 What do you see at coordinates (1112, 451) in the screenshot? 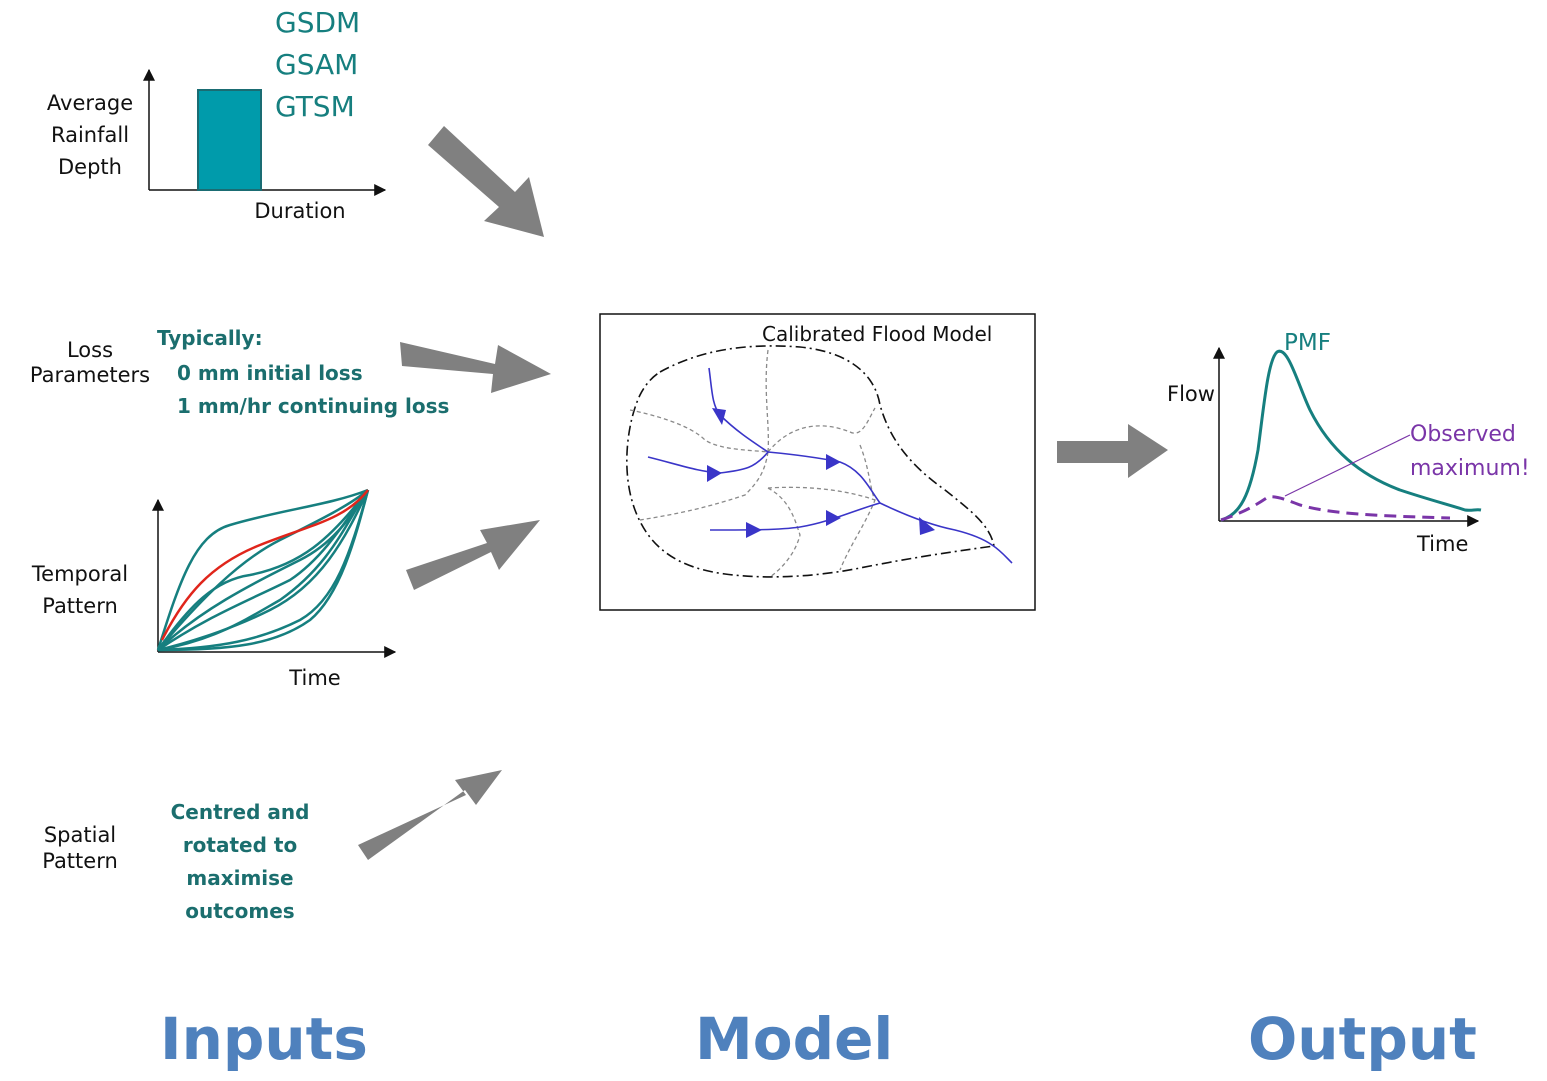
I see `output-arrow-icon` at bounding box center [1112, 451].